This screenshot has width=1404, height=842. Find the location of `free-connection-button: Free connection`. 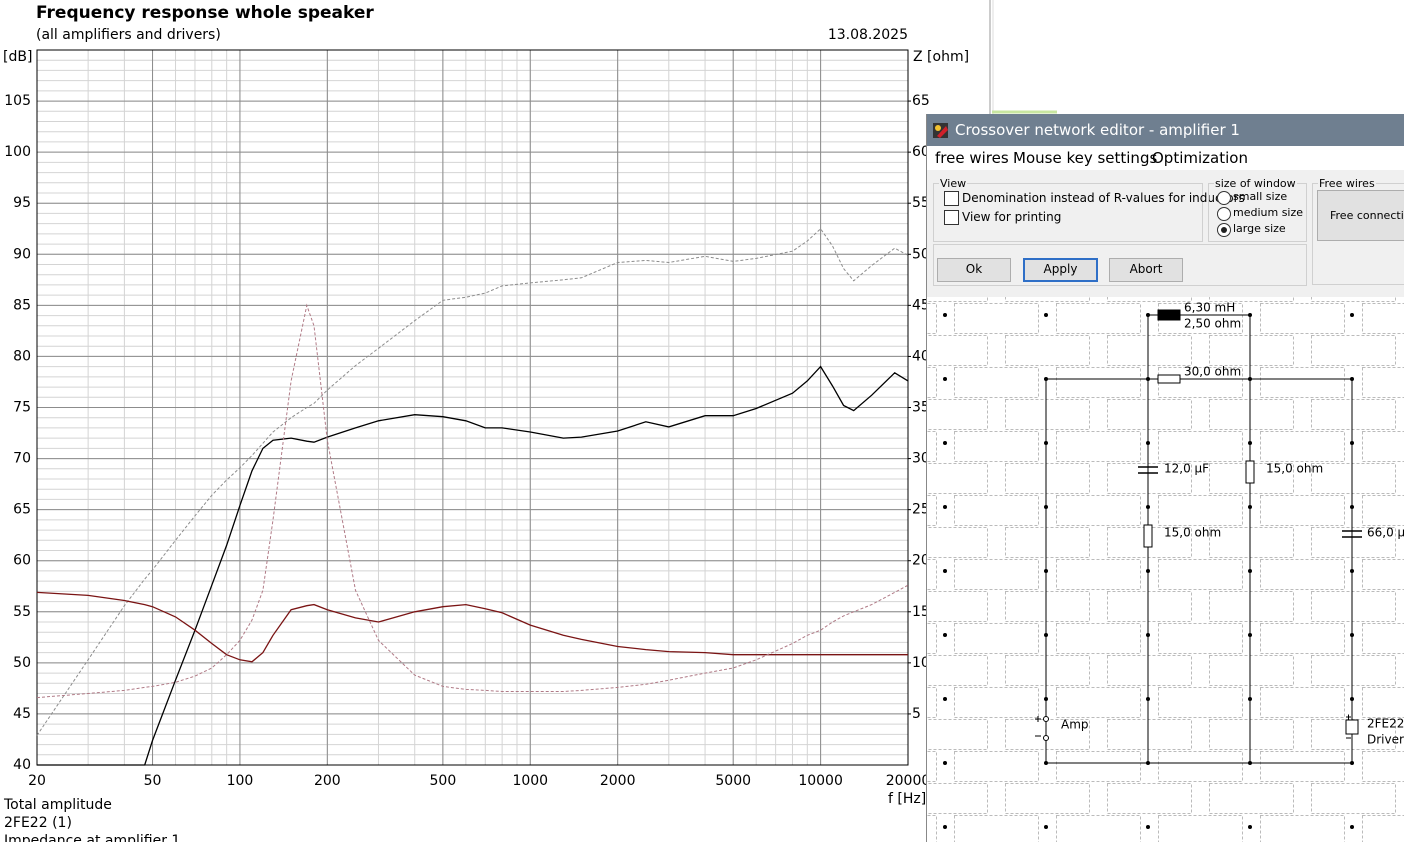

free-connection-button: Free connection is located at coordinates (1360, 215).